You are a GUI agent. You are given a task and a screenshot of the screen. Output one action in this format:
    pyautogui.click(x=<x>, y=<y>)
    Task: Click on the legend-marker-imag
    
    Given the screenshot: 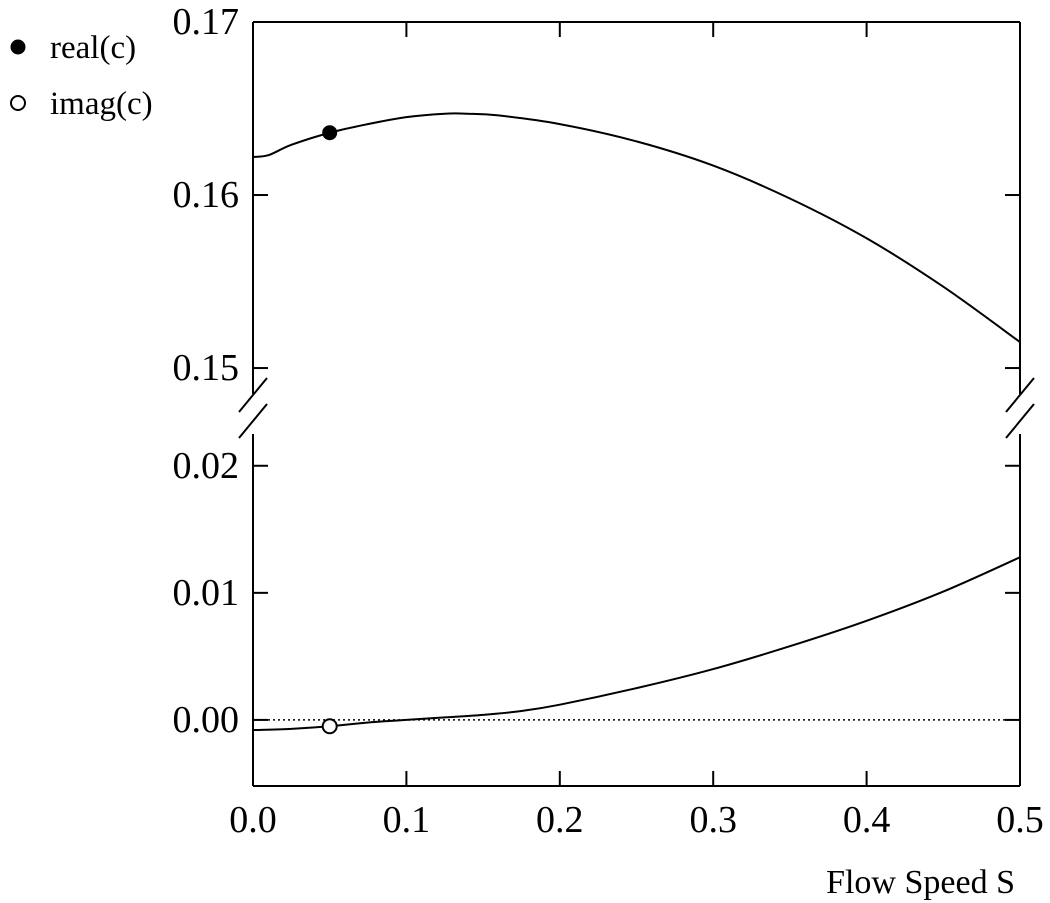 What is the action you would take?
    pyautogui.click(x=18, y=103)
    